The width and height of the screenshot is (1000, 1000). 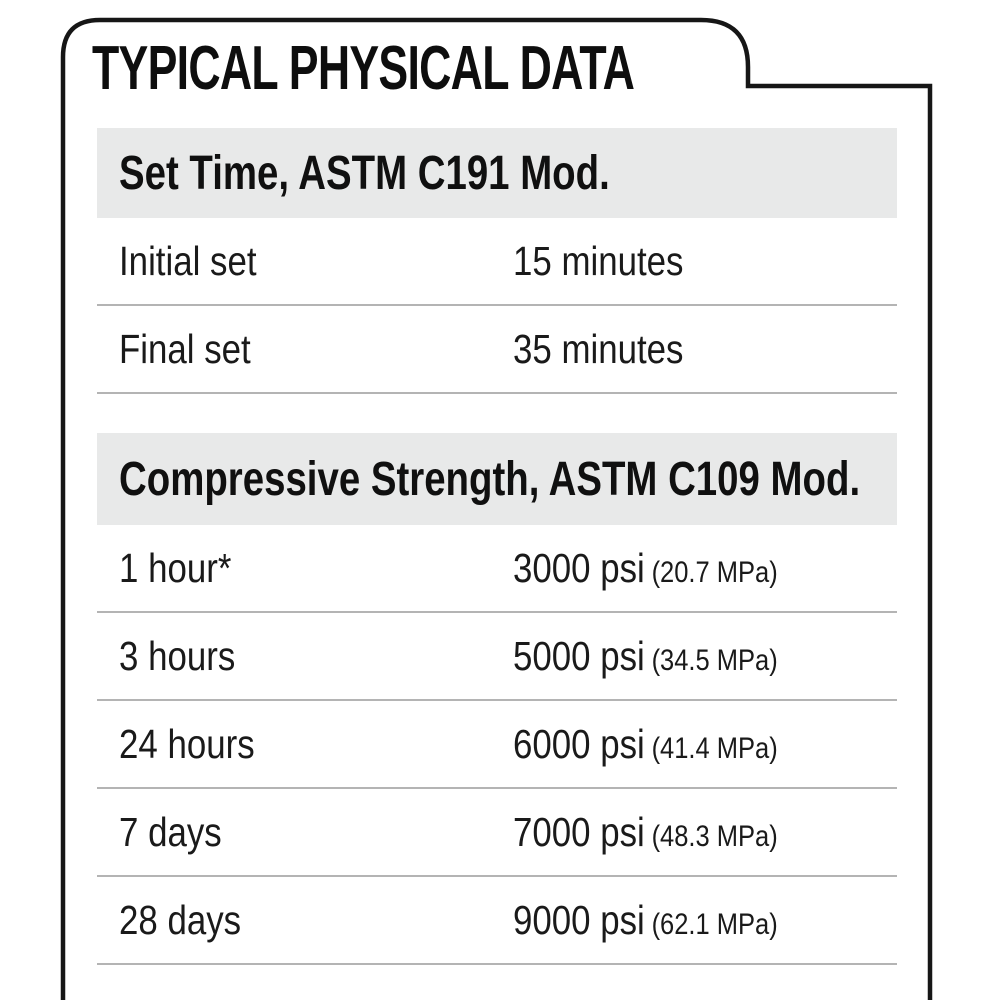 I want to click on row-label: Initial set, so click(x=188, y=260).